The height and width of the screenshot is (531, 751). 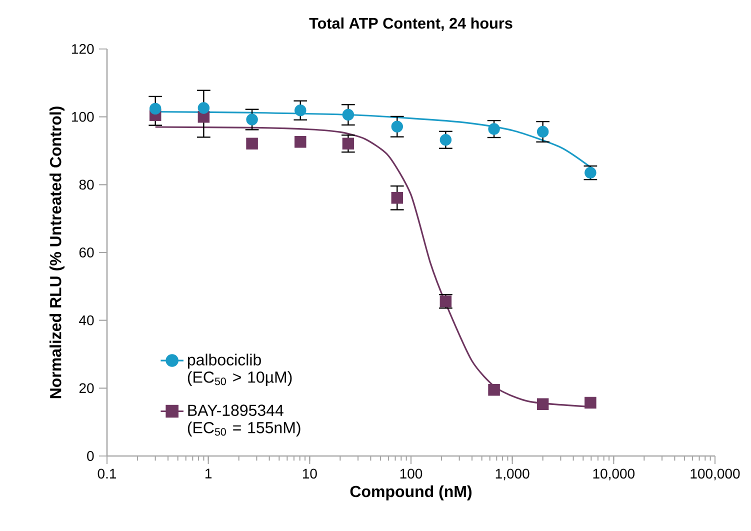 I want to click on y-tick-label: 120, so click(x=83, y=49).